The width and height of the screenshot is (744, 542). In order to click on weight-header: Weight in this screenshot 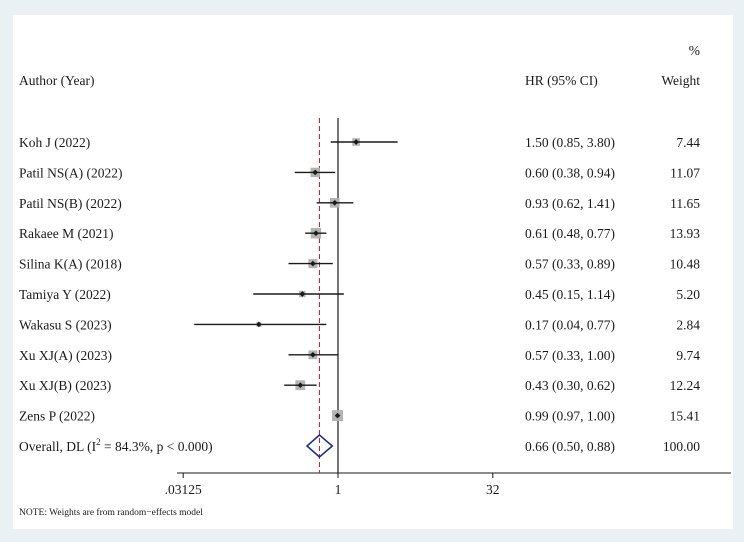, I will do `click(680, 80)`.